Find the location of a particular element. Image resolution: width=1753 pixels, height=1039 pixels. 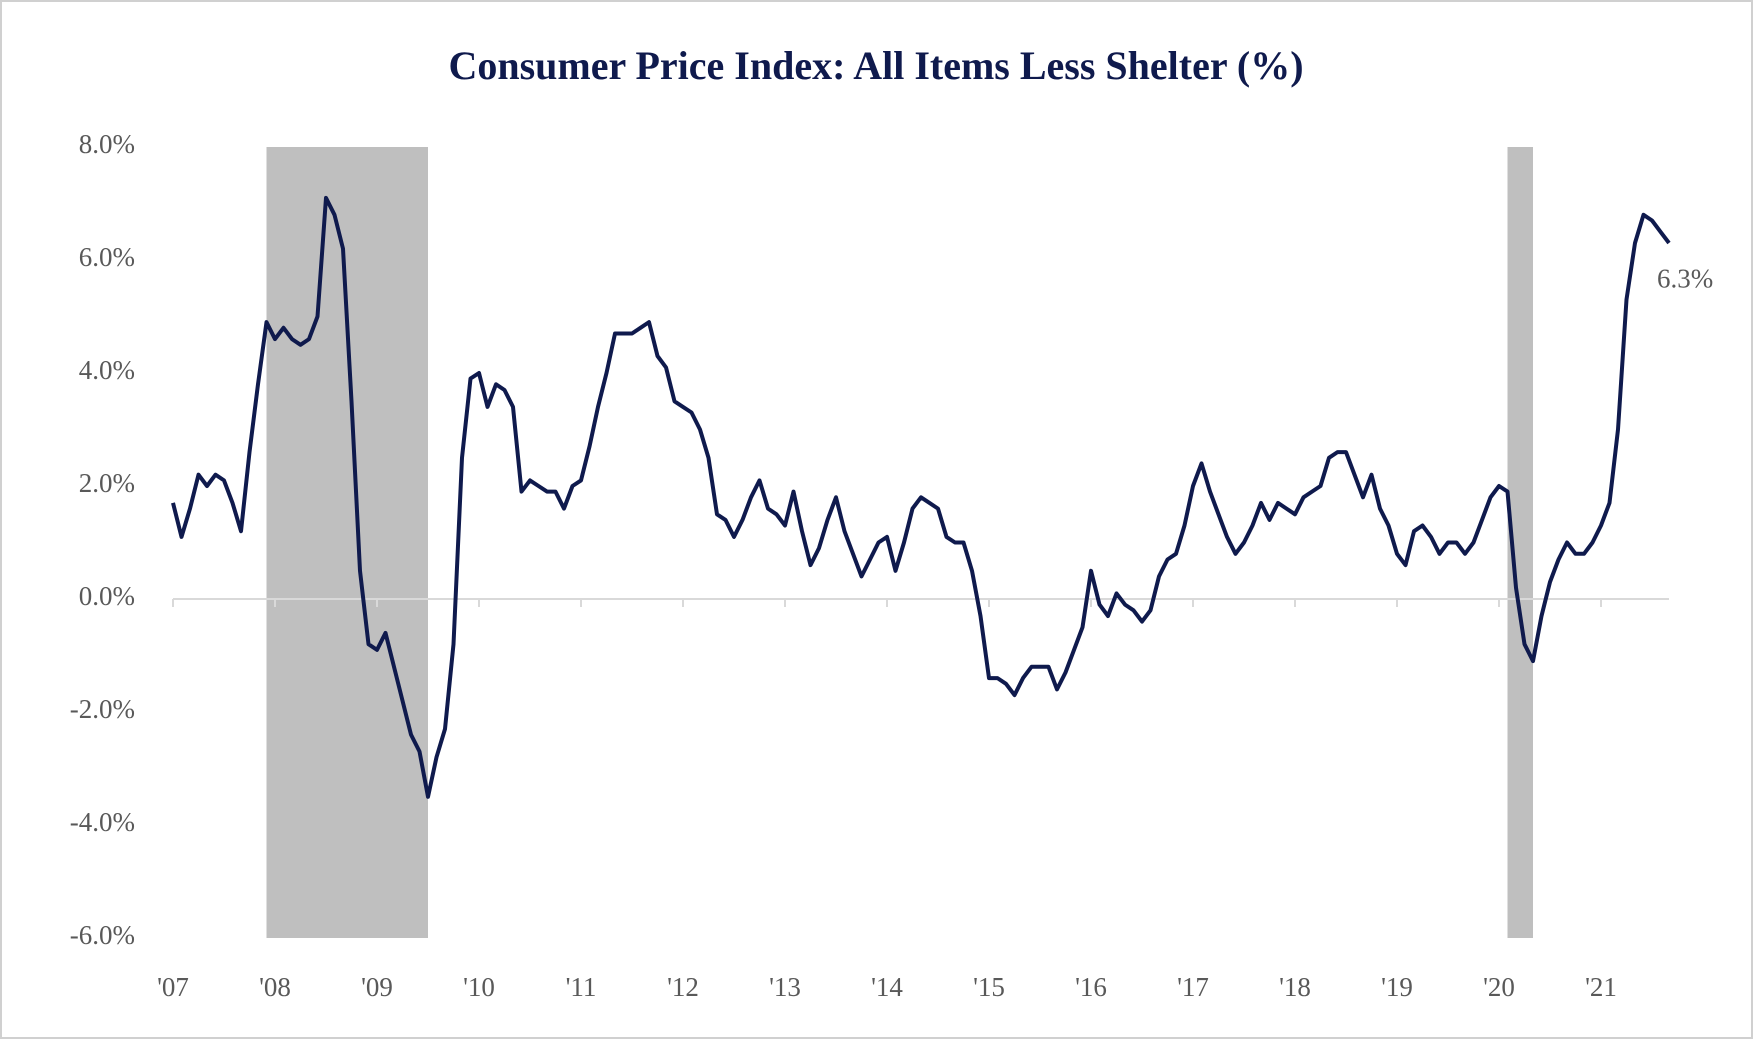

x-tick-label: '09 is located at coordinates (377, 987).